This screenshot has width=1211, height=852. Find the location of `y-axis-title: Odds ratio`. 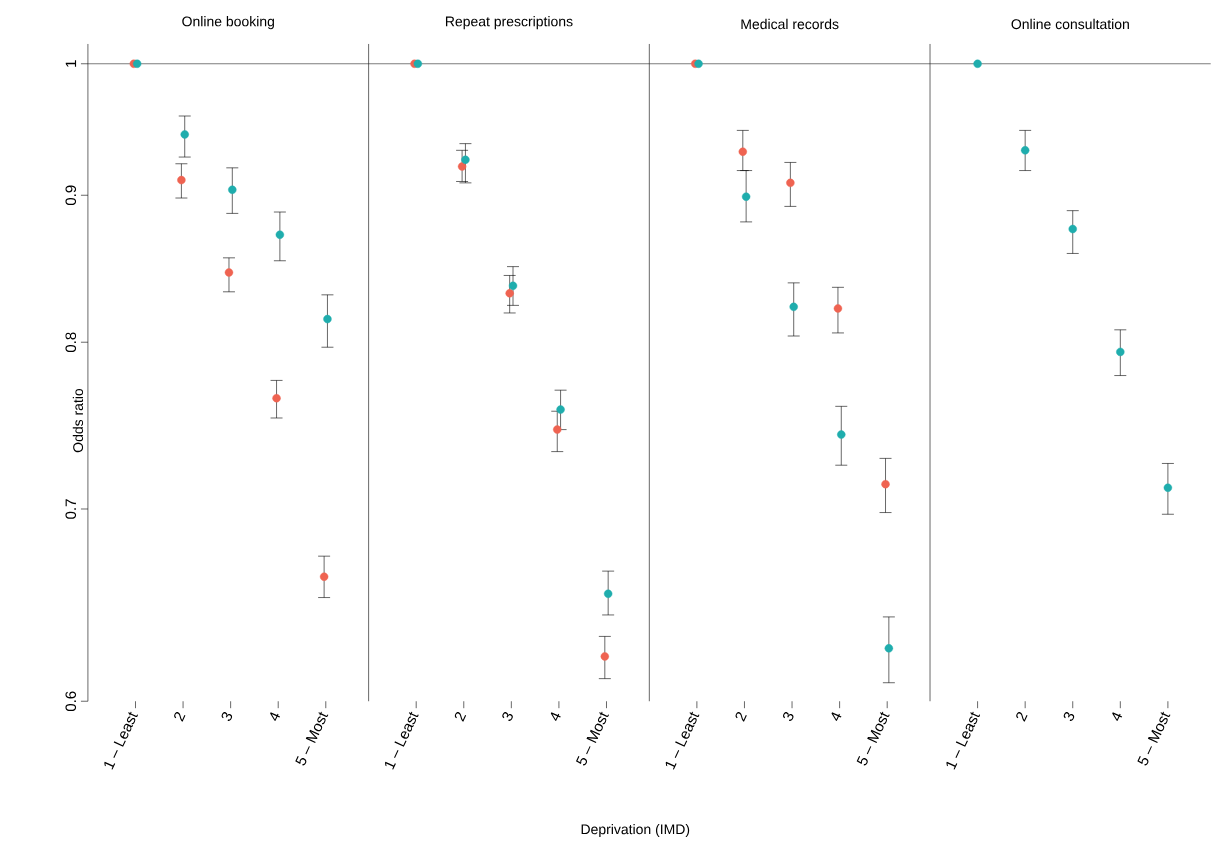

y-axis-title: Odds ratio is located at coordinates (78, 420).